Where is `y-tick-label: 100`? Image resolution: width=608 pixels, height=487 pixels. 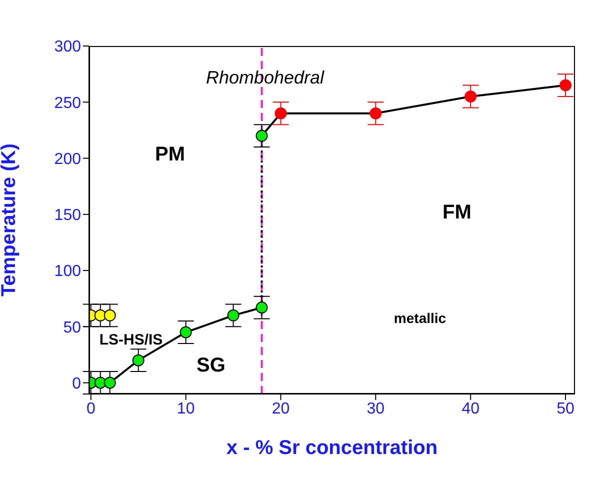 y-tick-label: 100 is located at coordinates (68, 271).